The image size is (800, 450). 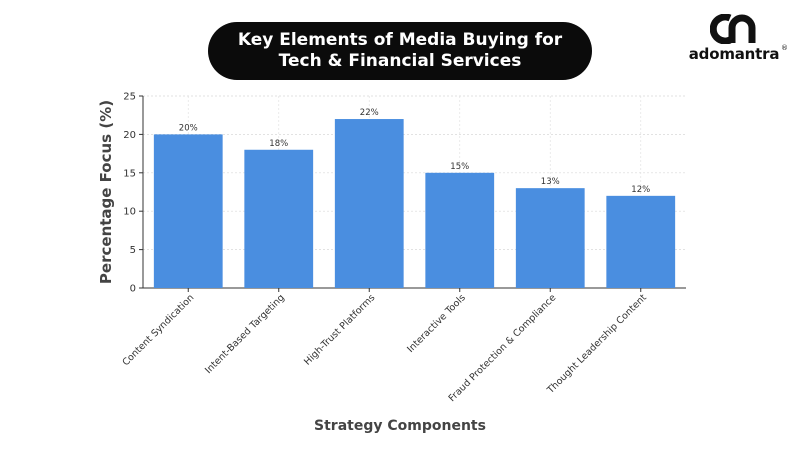 I want to click on x-tick-label: Content Syndication, so click(x=158, y=330).